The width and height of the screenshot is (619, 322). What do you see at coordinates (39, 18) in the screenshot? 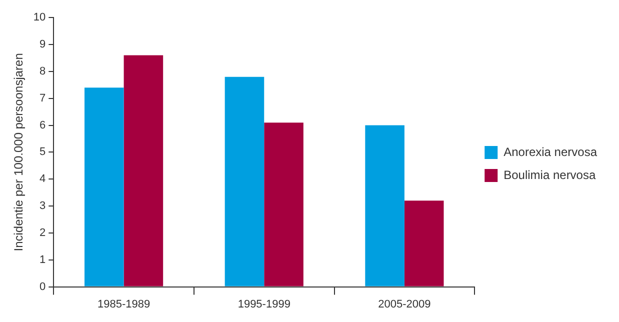
I see `y-tick-label: 10` at bounding box center [39, 18].